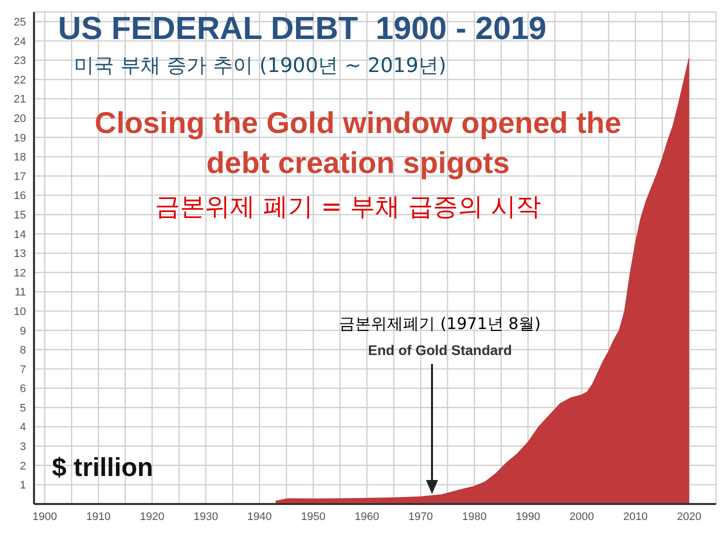  Describe the element at coordinates (348, 207) in the screenshot. I see `annotation: 금본위제 폐기 = 부채 급증의 시작` at that location.